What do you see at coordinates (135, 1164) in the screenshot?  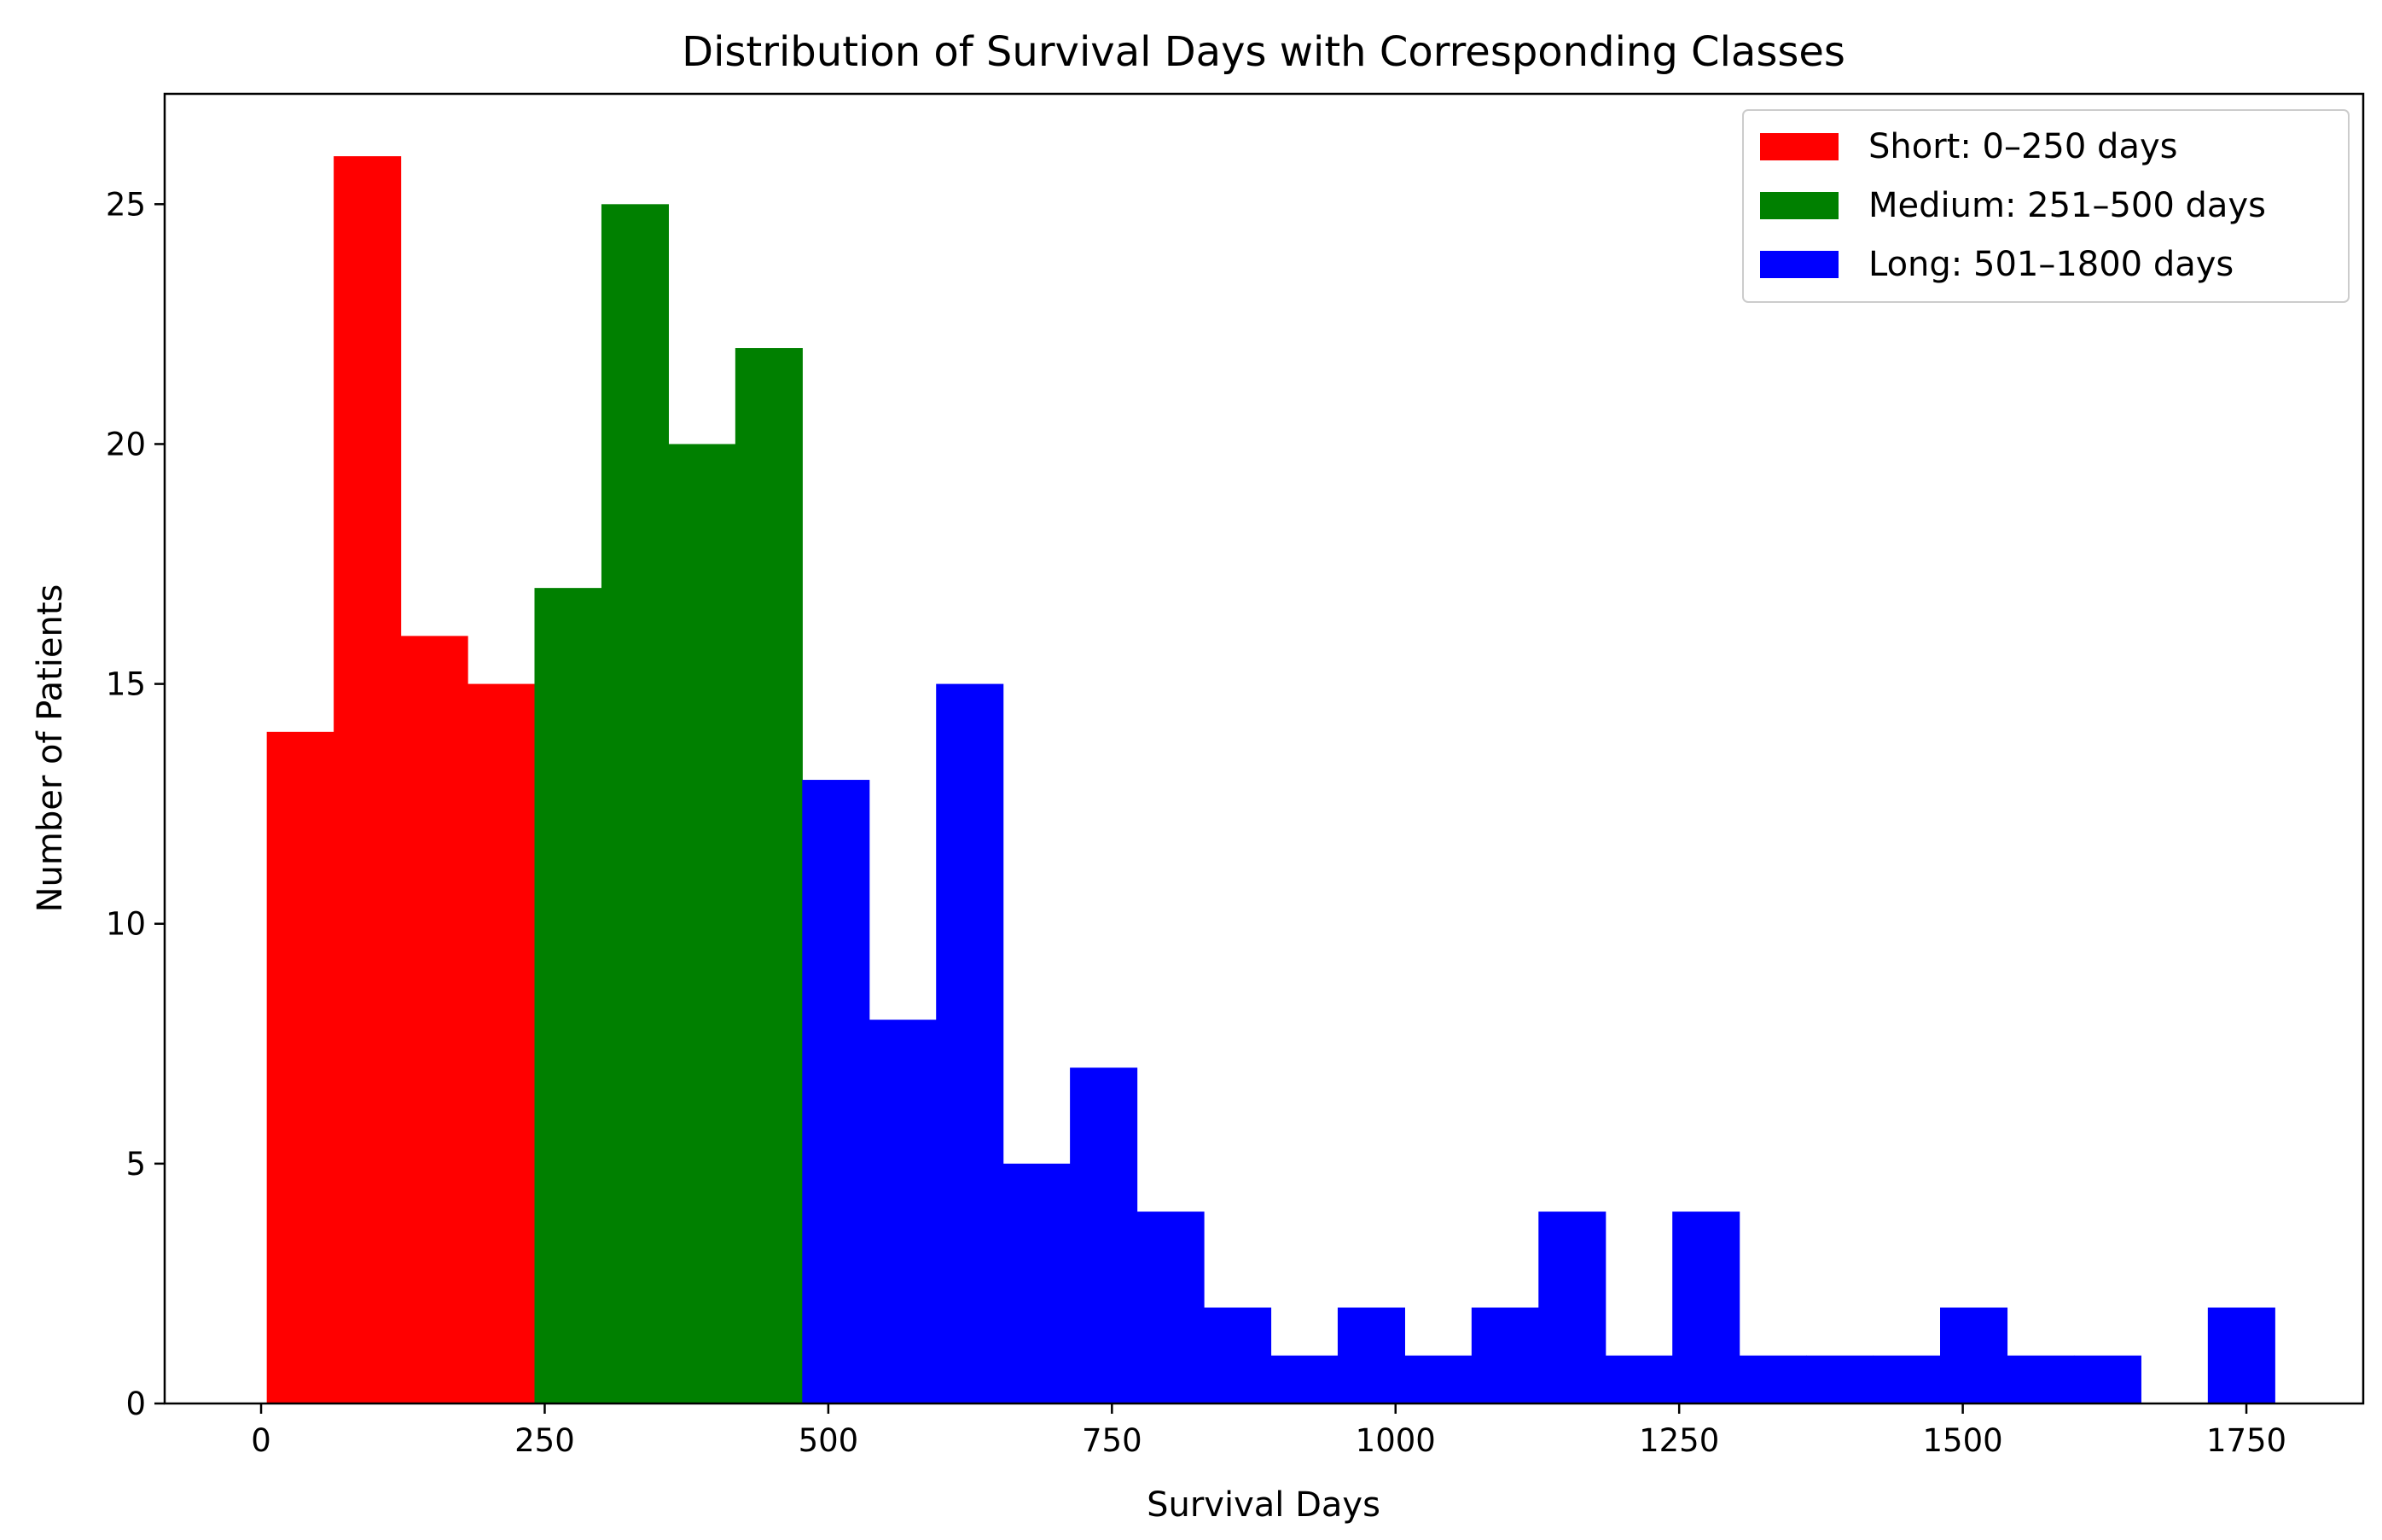 I see `y-tick-label-5: 5` at bounding box center [135, 1164].